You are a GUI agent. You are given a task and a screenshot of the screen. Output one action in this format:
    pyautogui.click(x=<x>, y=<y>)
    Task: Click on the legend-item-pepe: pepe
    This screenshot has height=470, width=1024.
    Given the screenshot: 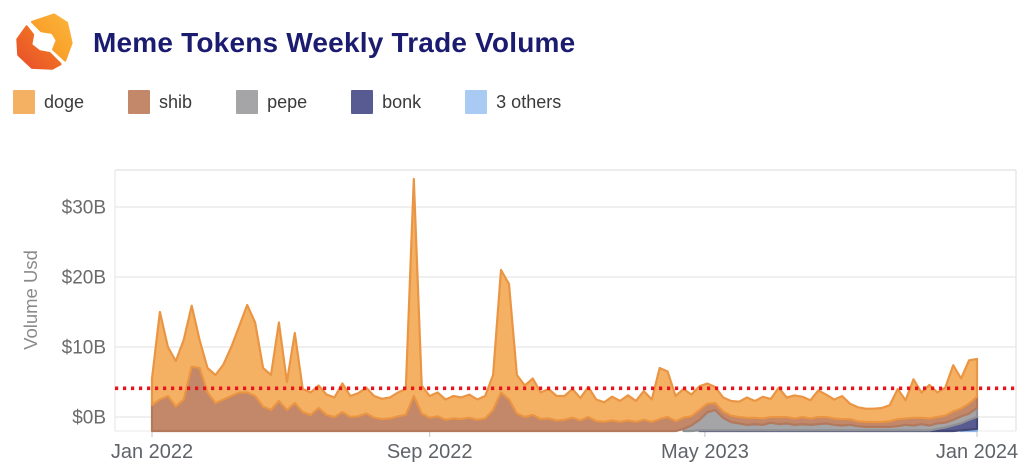 What is the action you would take?
    pyautogui.click(x=271, y=102)
    